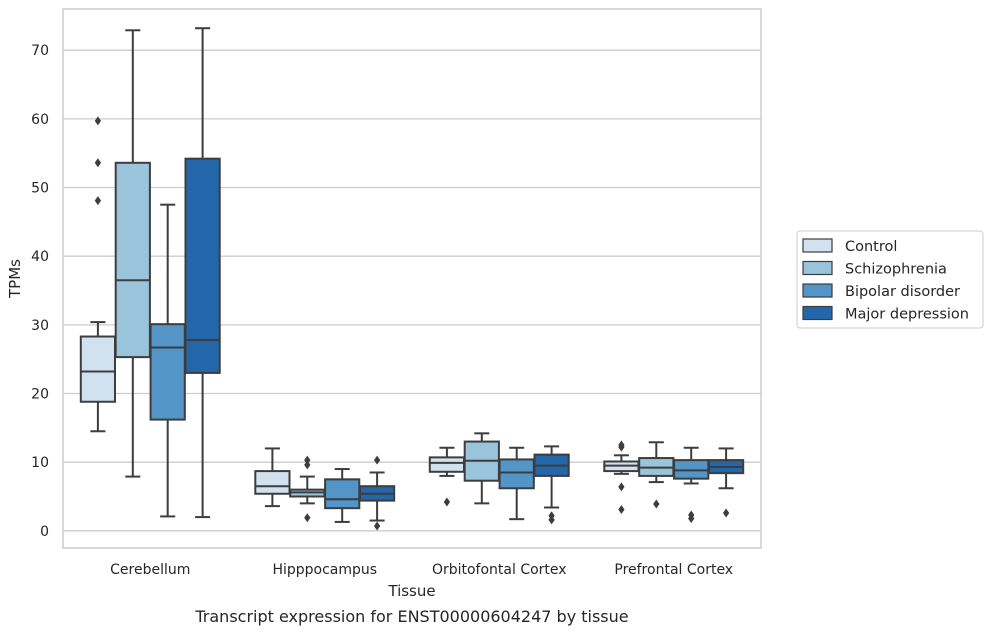 The image size is (993, 634). Describe the element at coordinates (499, 570) in the screenshot. I see `x-tick-label: Orbitofontal Cortex` at that location.